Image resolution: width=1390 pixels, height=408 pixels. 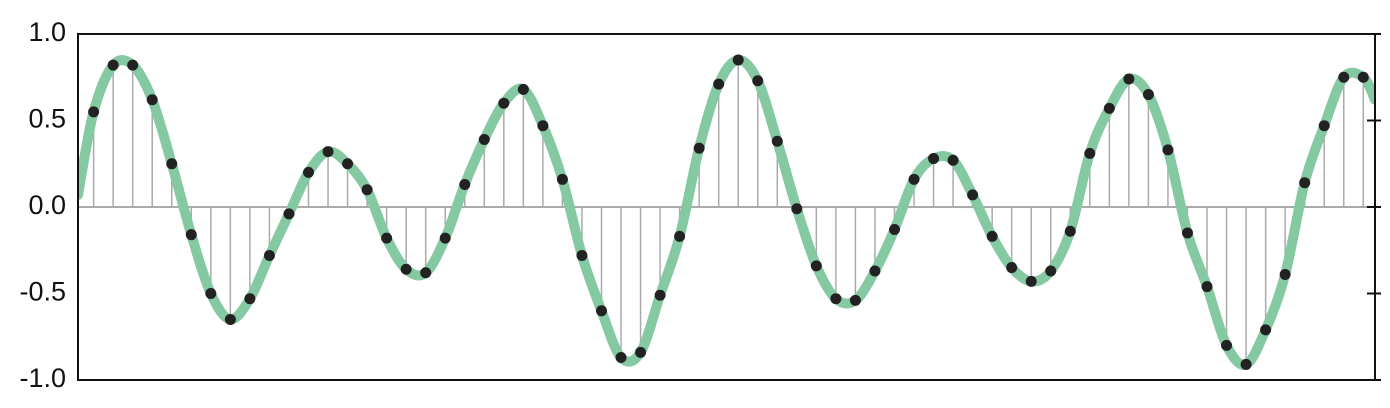 What do you see at coordinates (47, 32) in the screenshot?
I see `y-tick-label: 1.0` at bounding box center [47, 32].